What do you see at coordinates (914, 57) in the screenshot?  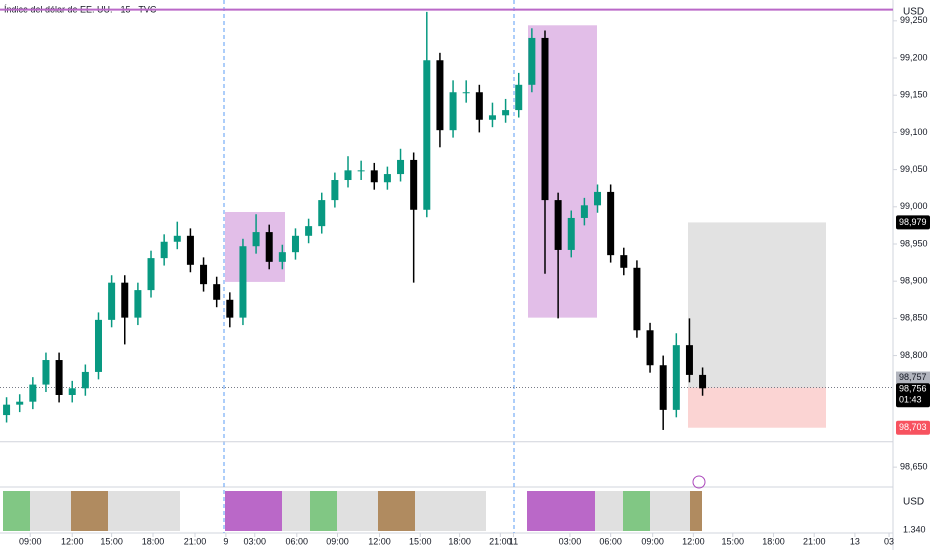 I see `y-tick-label: 99,200` at bounding box center [914, 57].